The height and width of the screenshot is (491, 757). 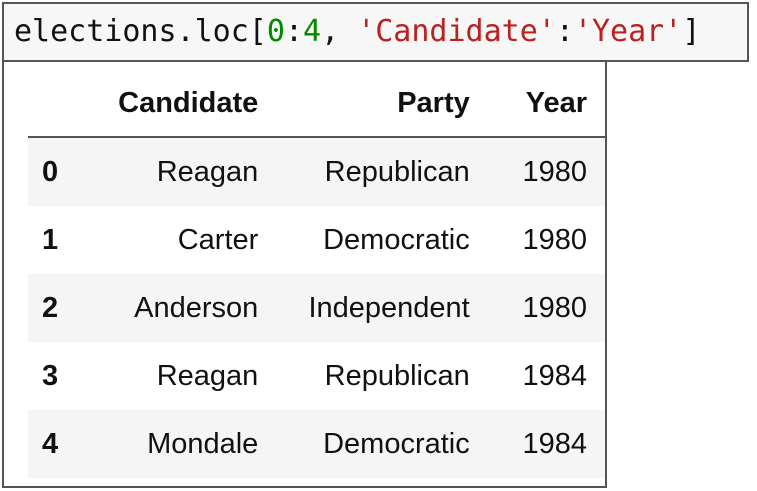 What do you see at coordinates (50, 239) in the screenshot?
I see `row-index: 1` at bounding box center [50, 239].